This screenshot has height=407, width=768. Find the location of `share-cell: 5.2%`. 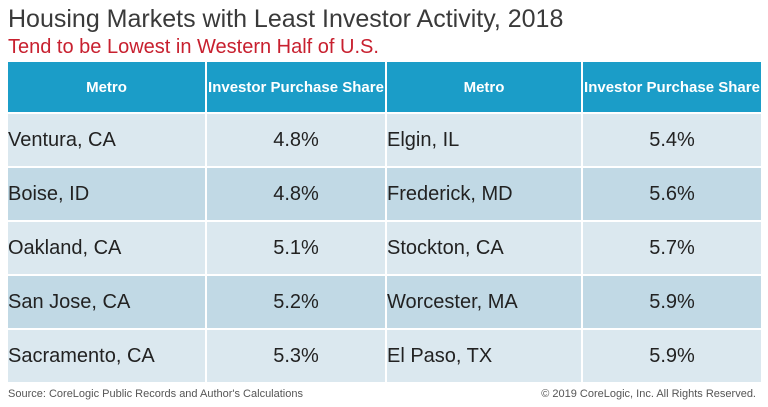

share-cell: 5.2% is located at coordinates (295, 301).